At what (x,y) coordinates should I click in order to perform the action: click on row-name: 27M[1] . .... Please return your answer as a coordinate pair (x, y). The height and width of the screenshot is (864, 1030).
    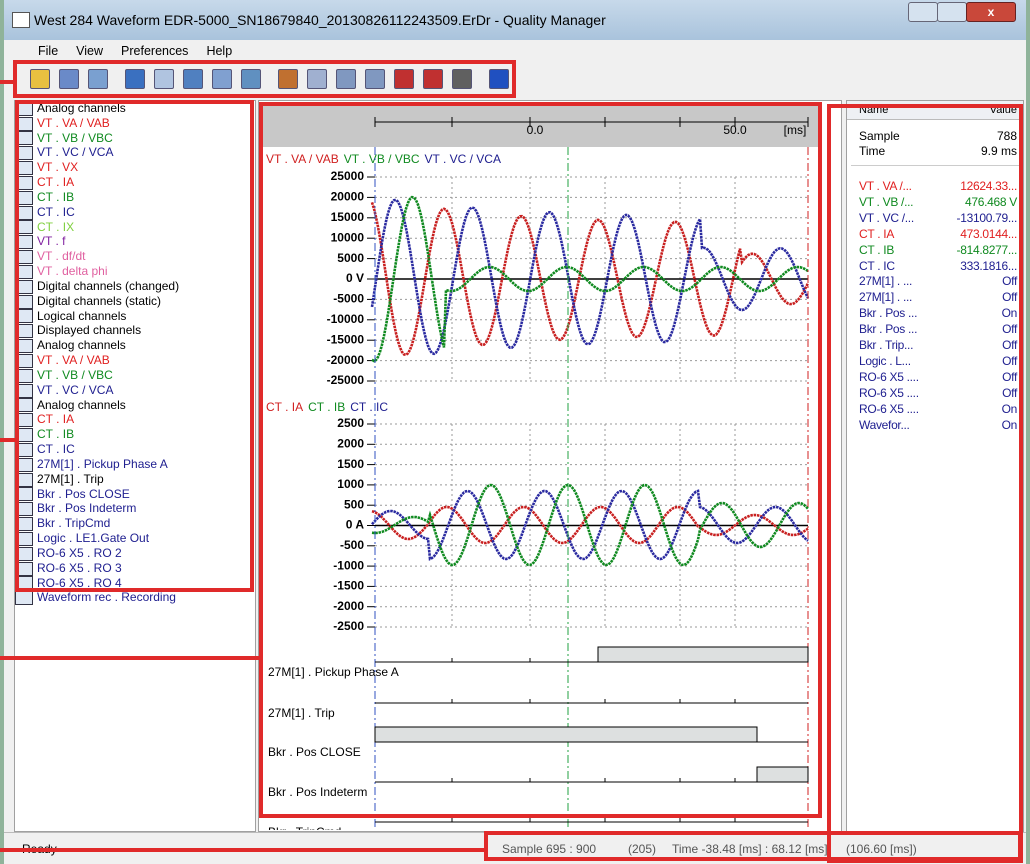
    Looking at the image, I should click on (886, 281).